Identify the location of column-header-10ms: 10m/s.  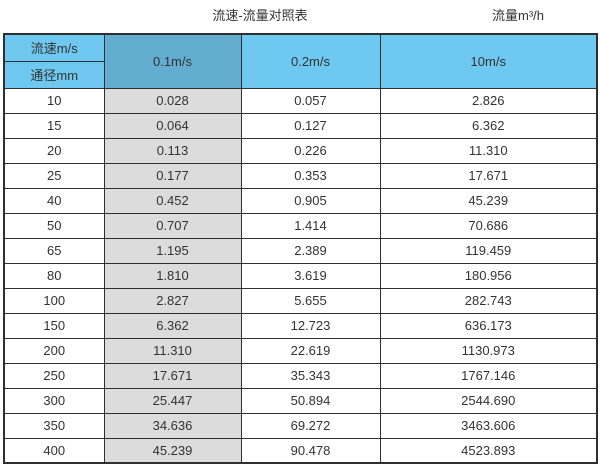
(488, 61).